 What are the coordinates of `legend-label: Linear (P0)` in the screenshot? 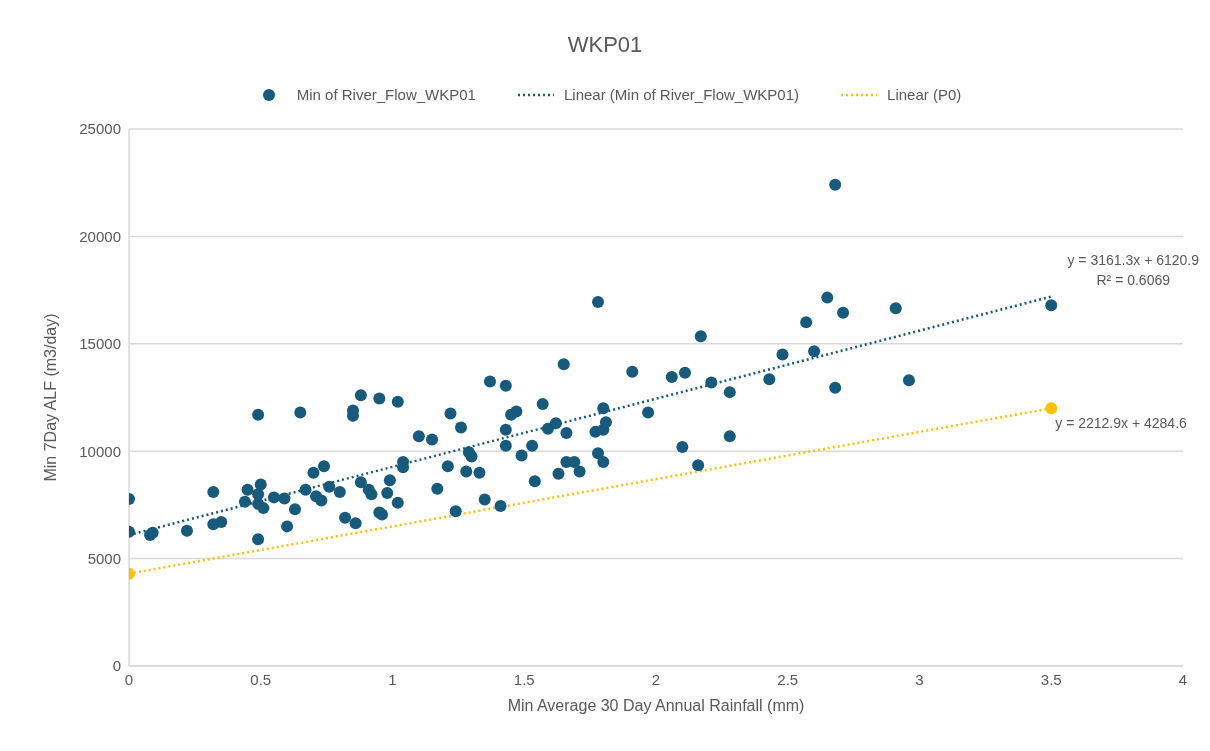 It's located at (924, 94).